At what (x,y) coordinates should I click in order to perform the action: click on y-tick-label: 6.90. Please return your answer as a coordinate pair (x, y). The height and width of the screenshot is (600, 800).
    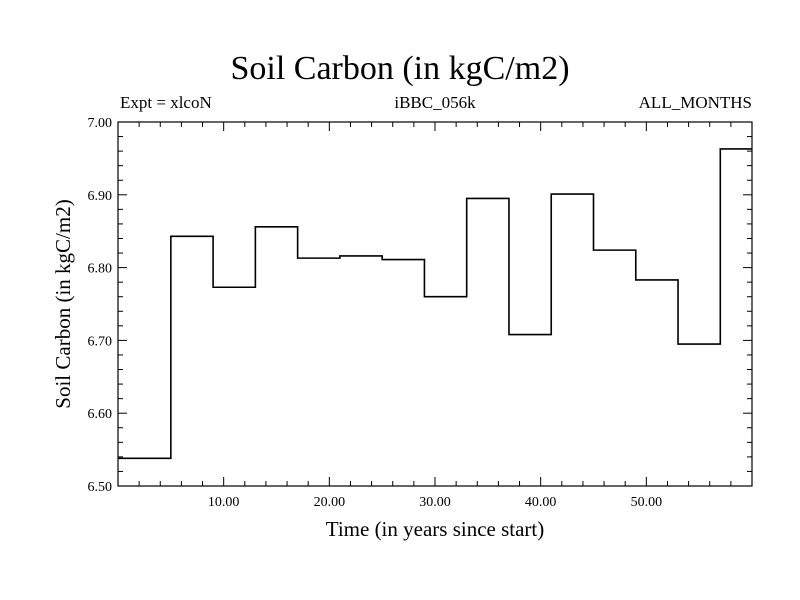
    Looking at the image, I should click on (100, 196).